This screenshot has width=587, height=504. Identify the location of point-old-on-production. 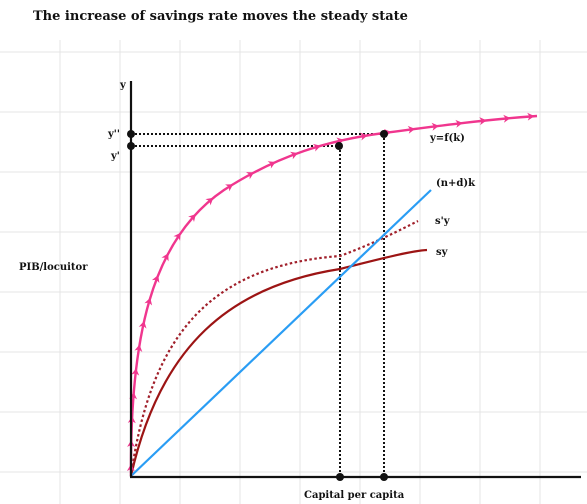
(339, 146).